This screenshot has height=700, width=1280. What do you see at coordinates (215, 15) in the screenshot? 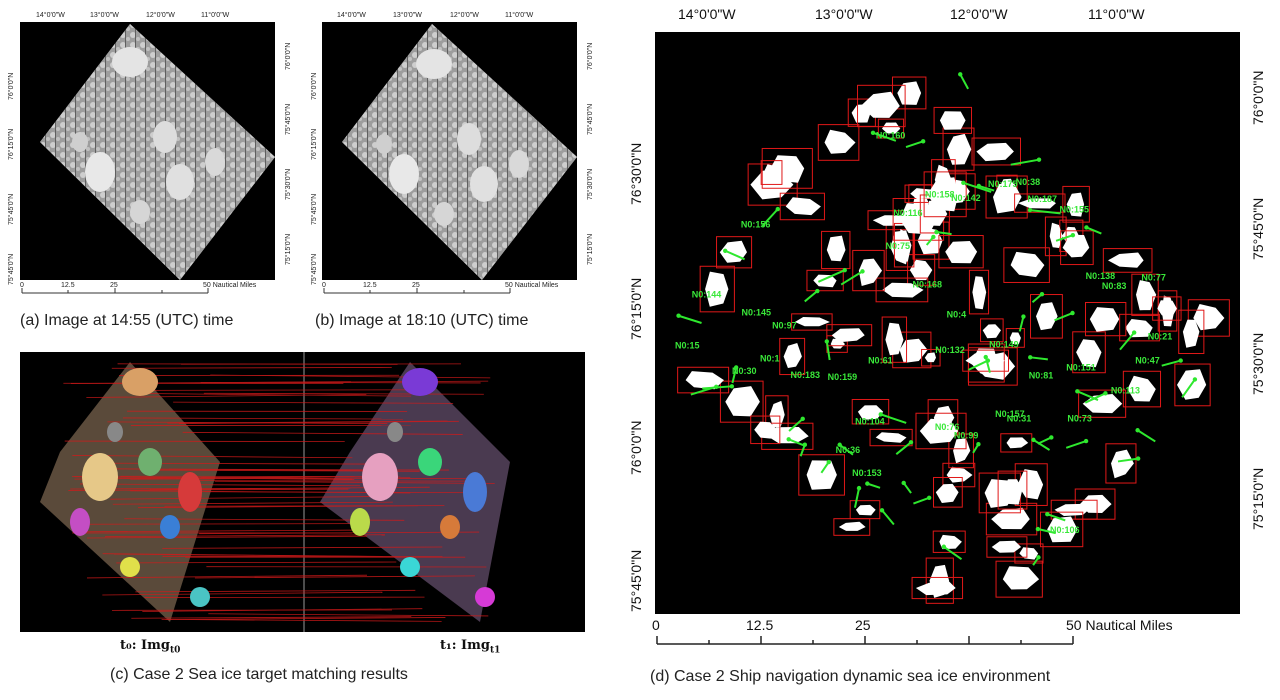
I see `lon-tick: 11°0'0"W` at bounding box center [215, 15].